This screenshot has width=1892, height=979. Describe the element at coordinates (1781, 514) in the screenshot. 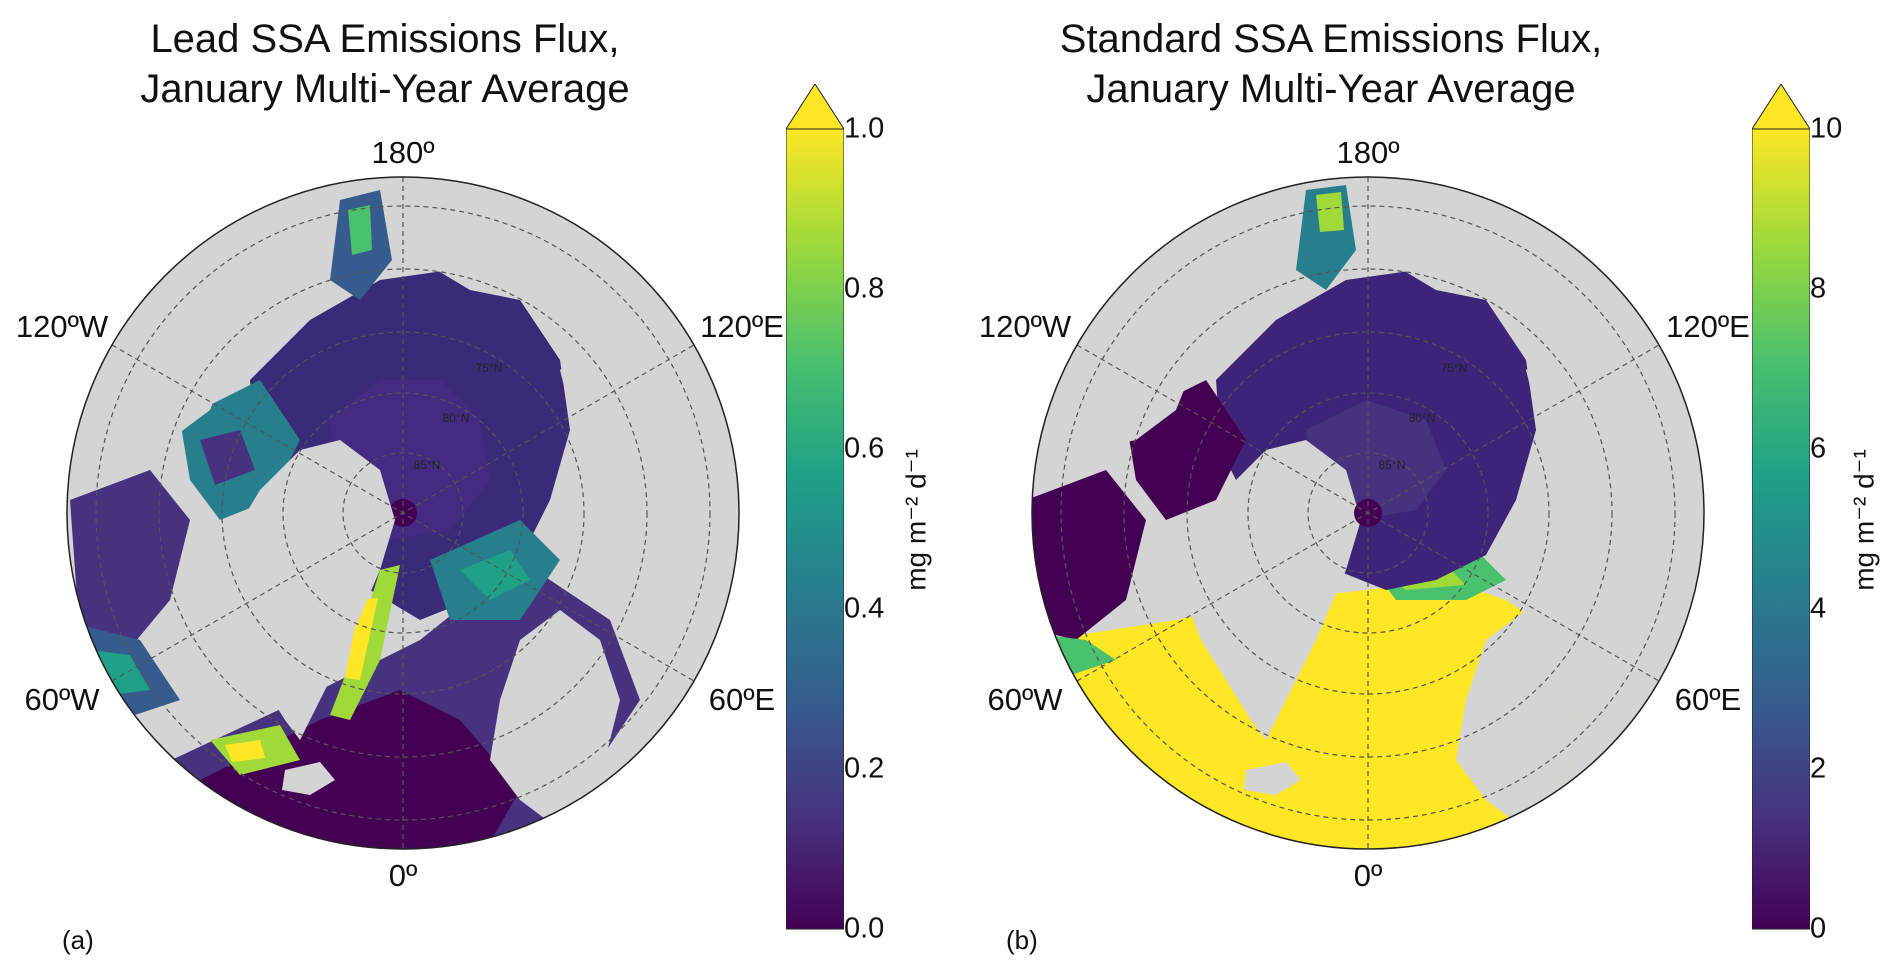

I see `panel-b-colorbar` at that location.